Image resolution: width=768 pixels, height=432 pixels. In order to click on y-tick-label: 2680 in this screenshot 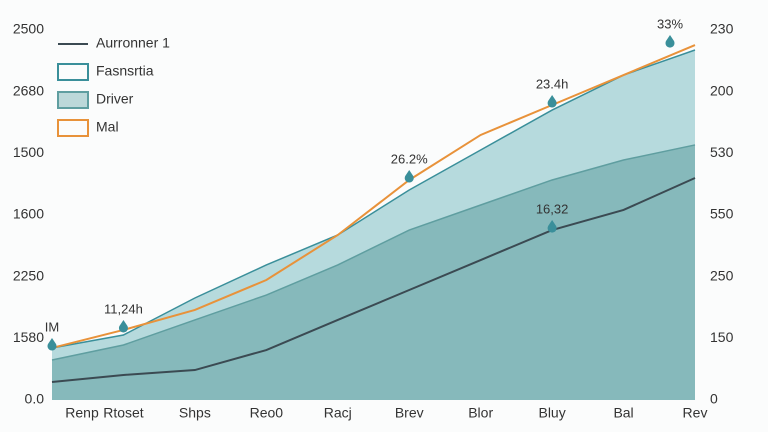, I will do `click(28, 90)`.